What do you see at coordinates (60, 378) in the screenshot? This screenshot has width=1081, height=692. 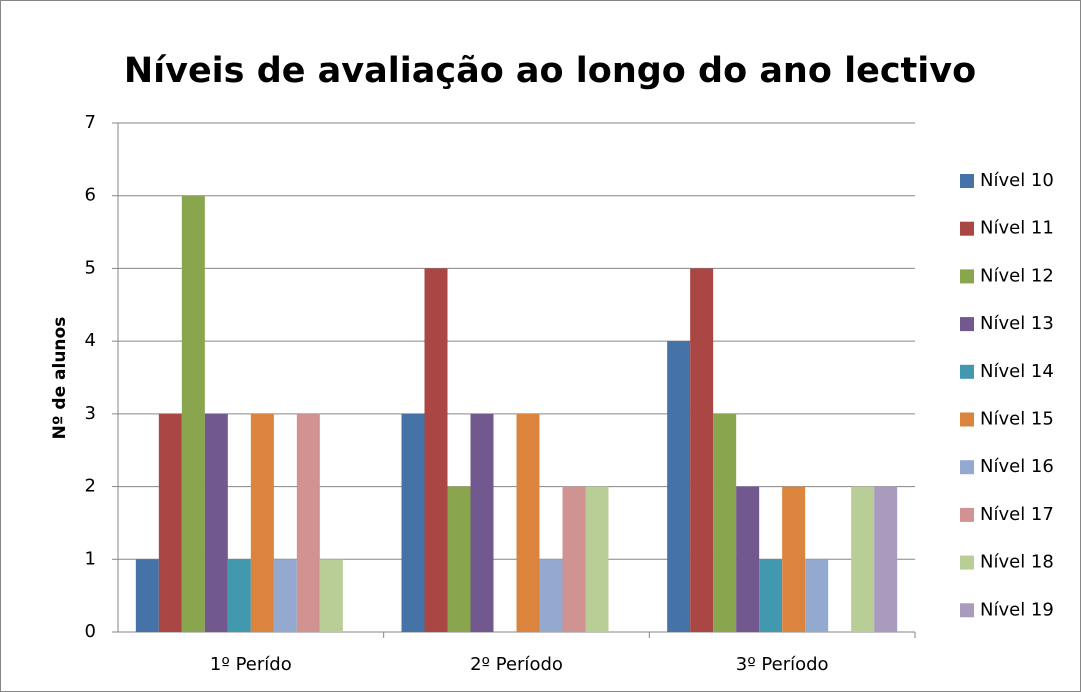 I see `y-axis-label: Nº de alunos` at bounding box center [60, 378].